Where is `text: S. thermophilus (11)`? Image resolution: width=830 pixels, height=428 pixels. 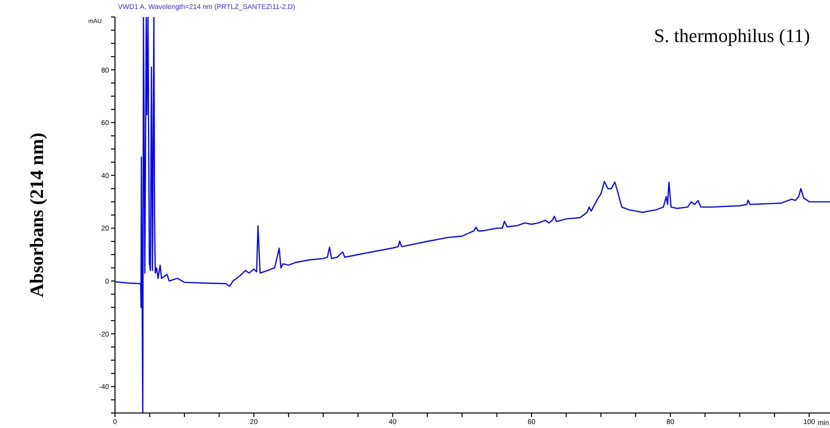
text: S. thermophilus (11) is located at coordinates (732, 36).